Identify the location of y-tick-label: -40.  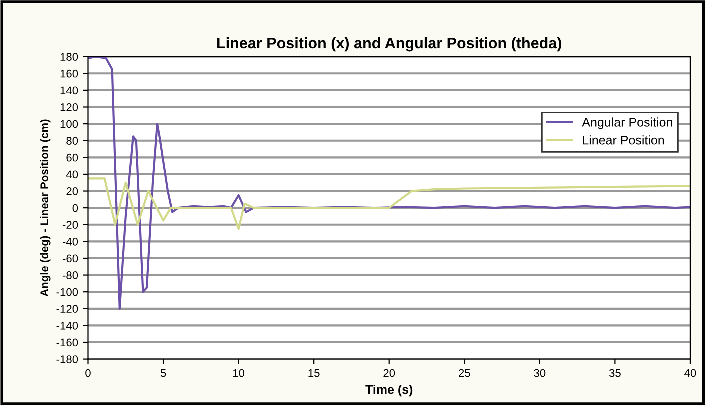
(70, 242).